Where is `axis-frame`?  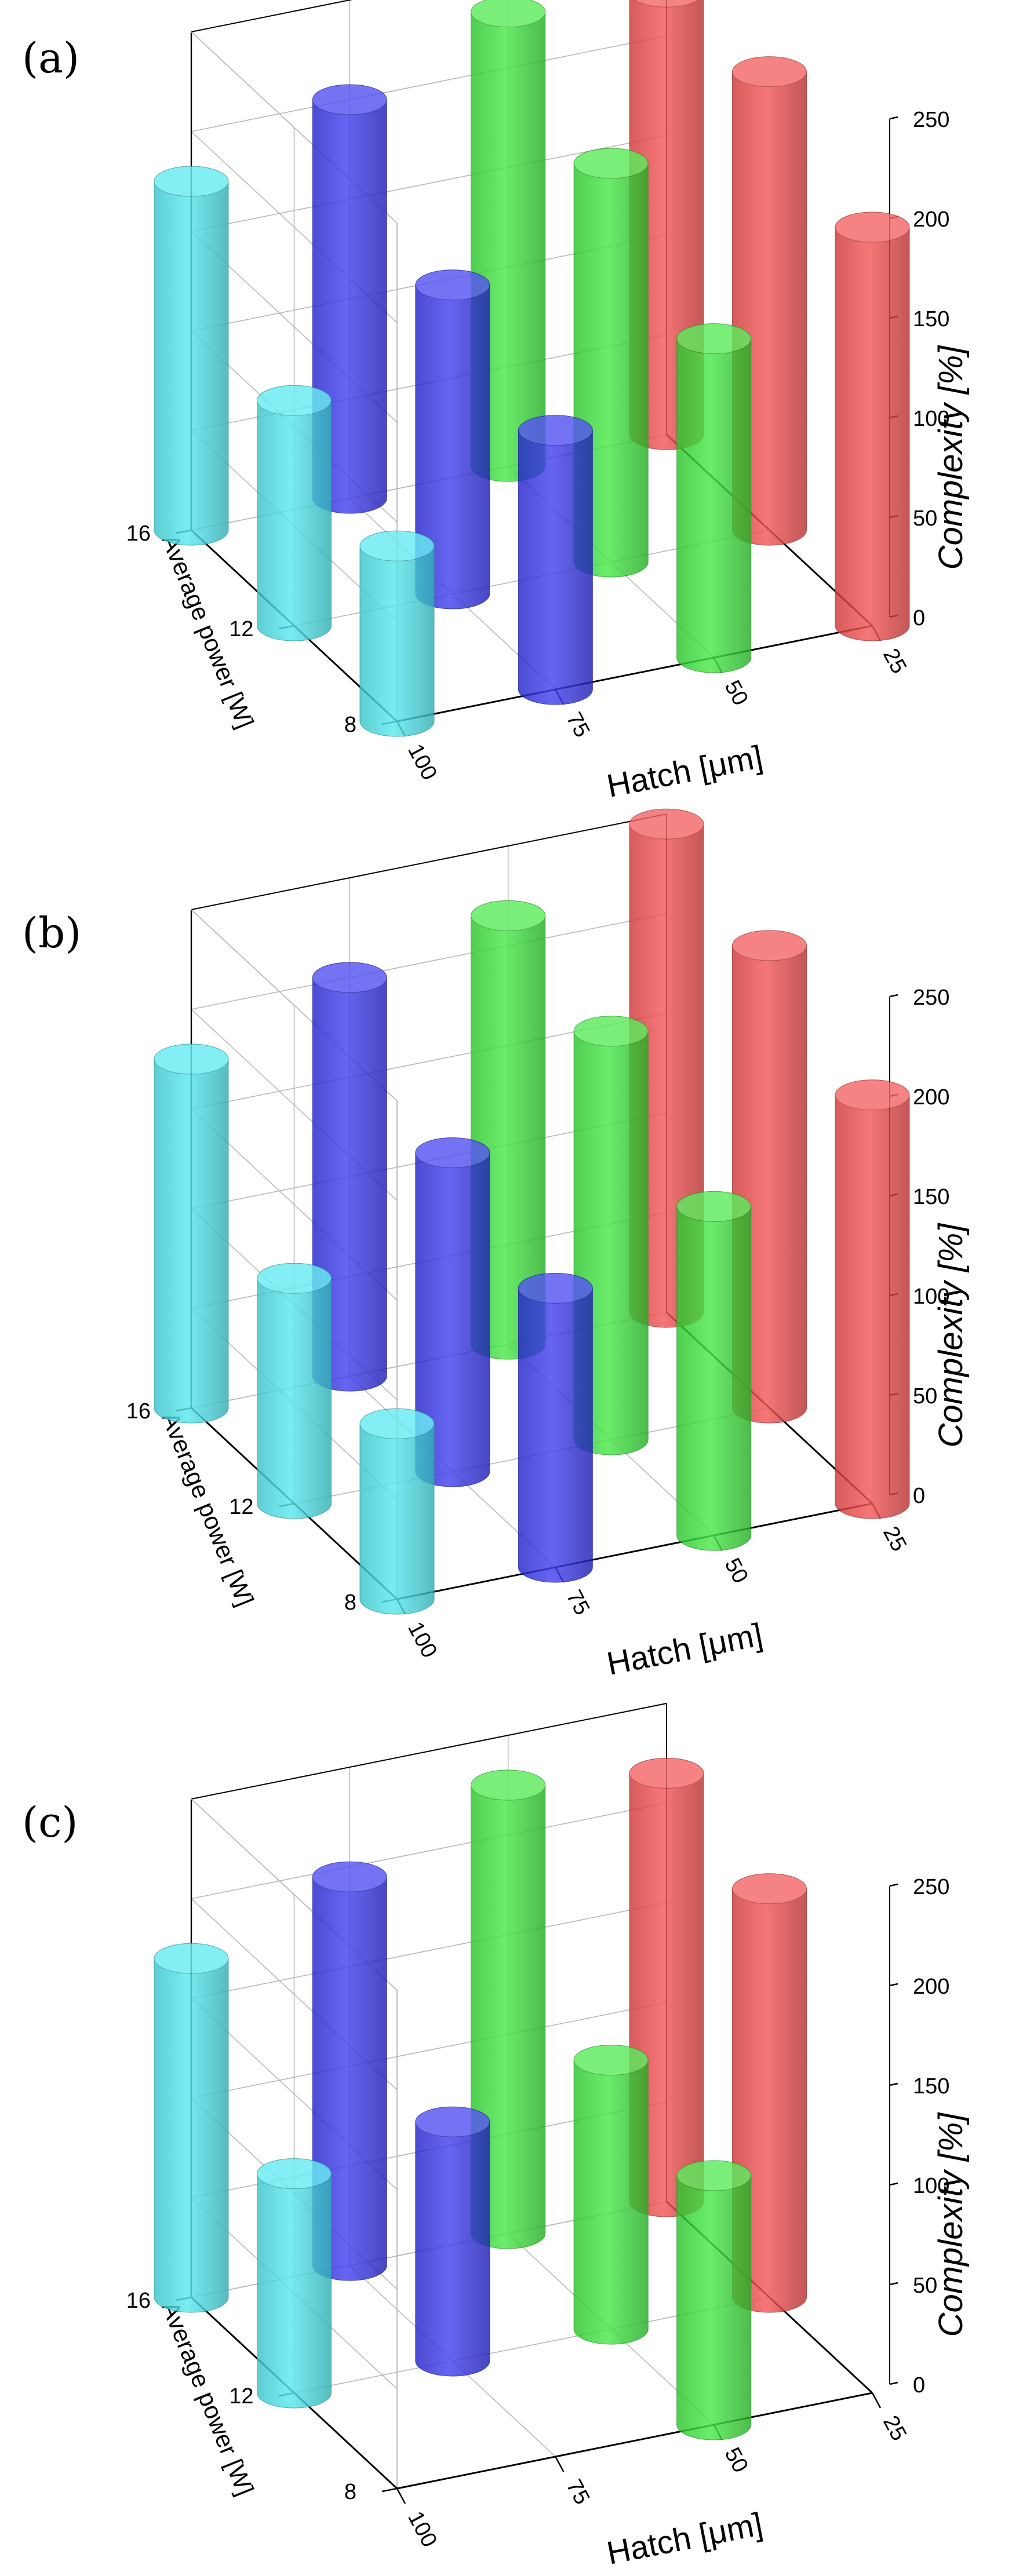 axis-frame is located at coordinates (429, 862).